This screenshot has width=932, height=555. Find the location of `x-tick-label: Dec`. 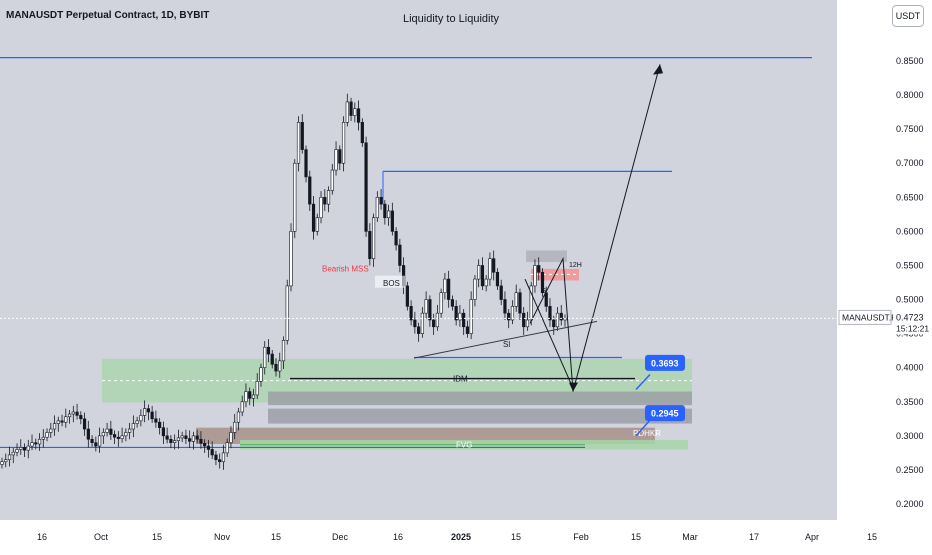

x-tick-label: Dec is located at coordinates (340, 537).